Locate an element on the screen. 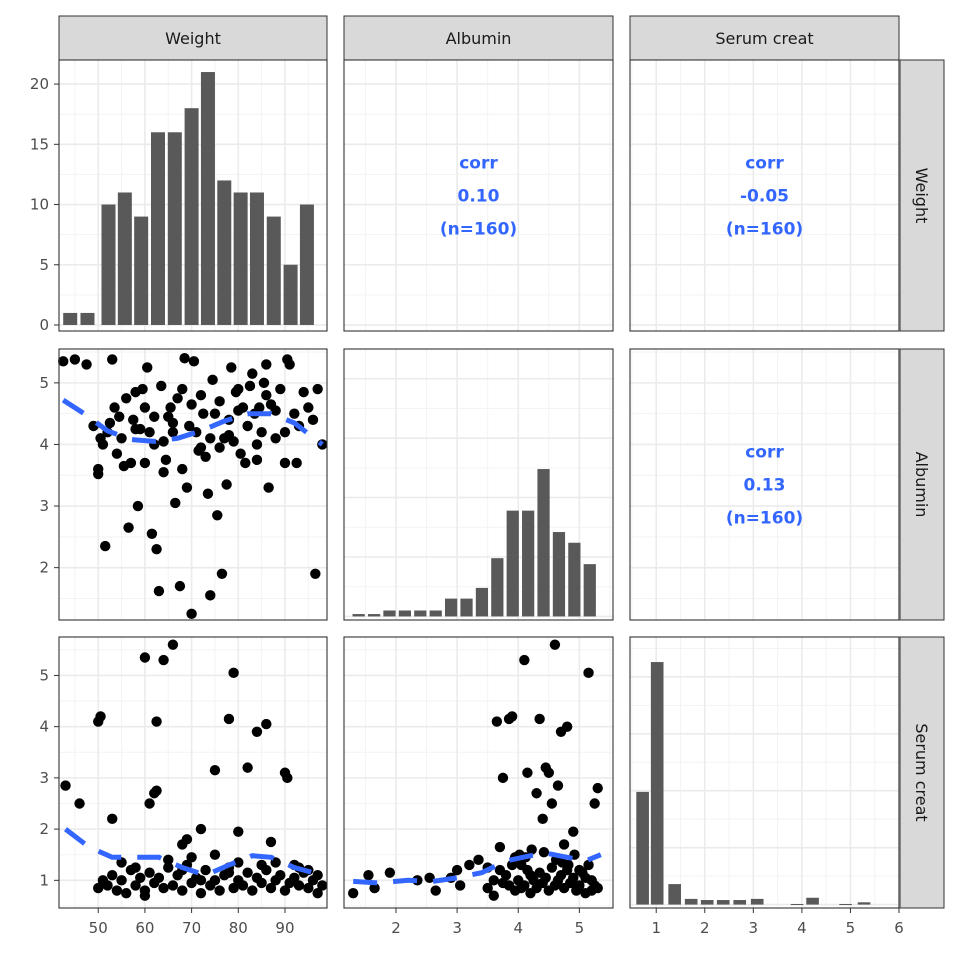 The height and width of the screenshot is (960, 960). panel-weight-albumin is located at coordinates (193, 484).